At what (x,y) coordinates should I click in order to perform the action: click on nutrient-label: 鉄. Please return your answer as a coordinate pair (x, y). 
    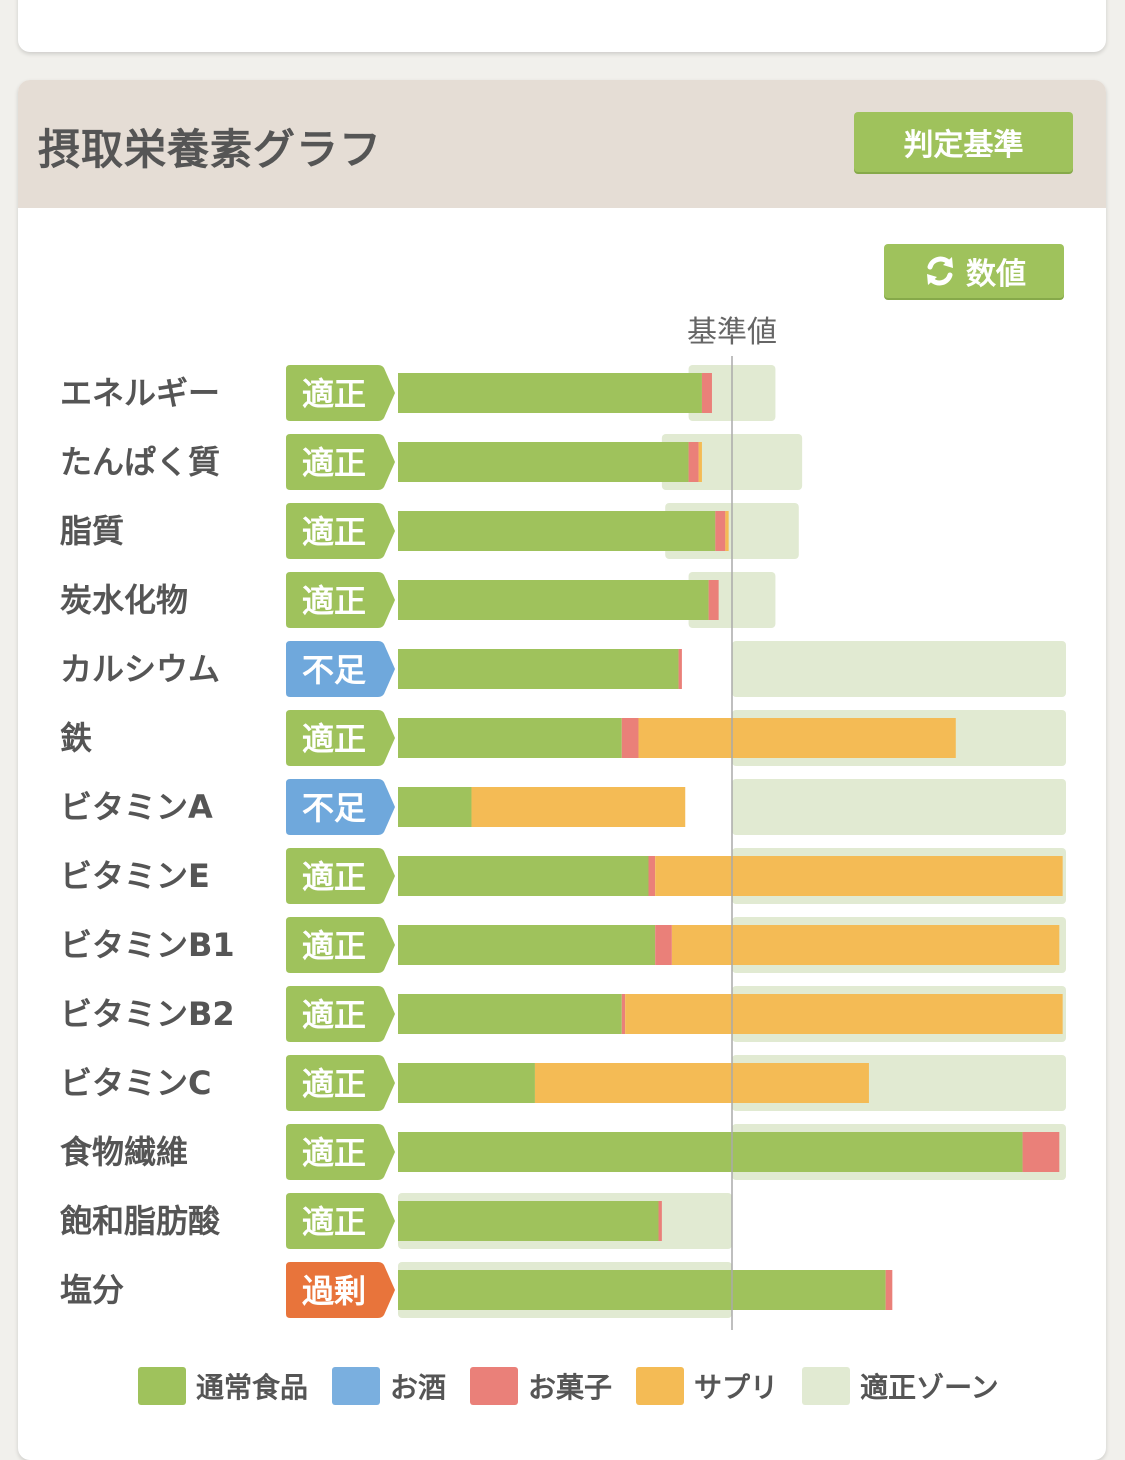
    Looking at the image, I should click on (76, 738).